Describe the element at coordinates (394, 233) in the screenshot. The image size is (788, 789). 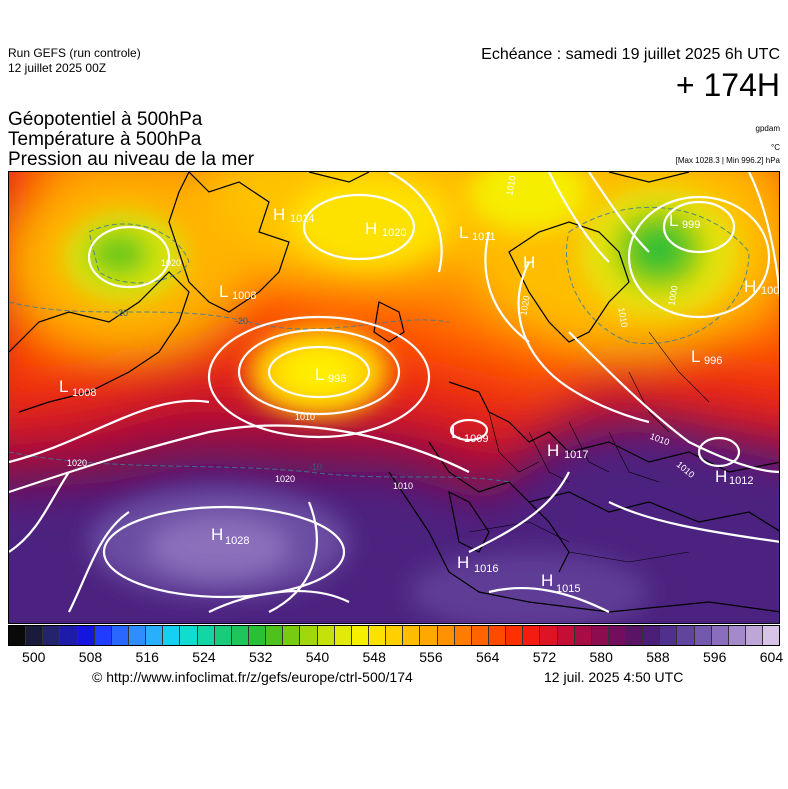
I see `pressure-center-value: 1020` at that location.